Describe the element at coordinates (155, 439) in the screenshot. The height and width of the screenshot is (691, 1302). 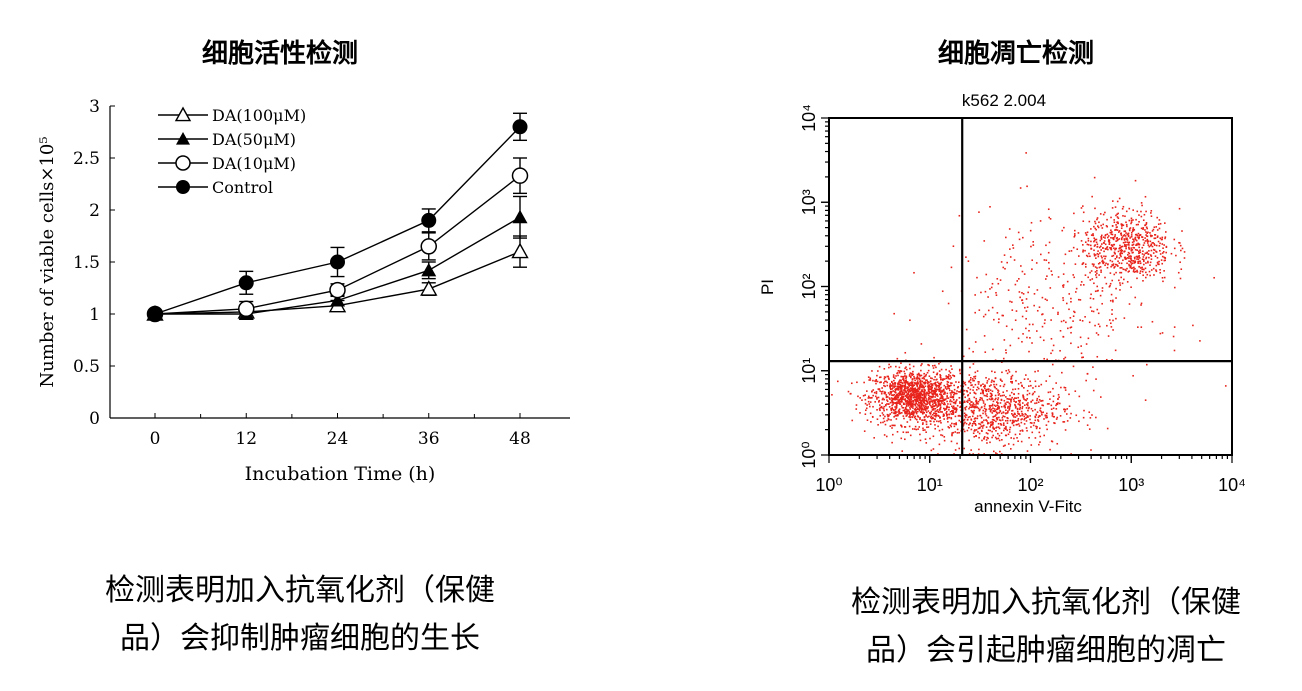
I see `growth-x-tick-label: 0` at that location.